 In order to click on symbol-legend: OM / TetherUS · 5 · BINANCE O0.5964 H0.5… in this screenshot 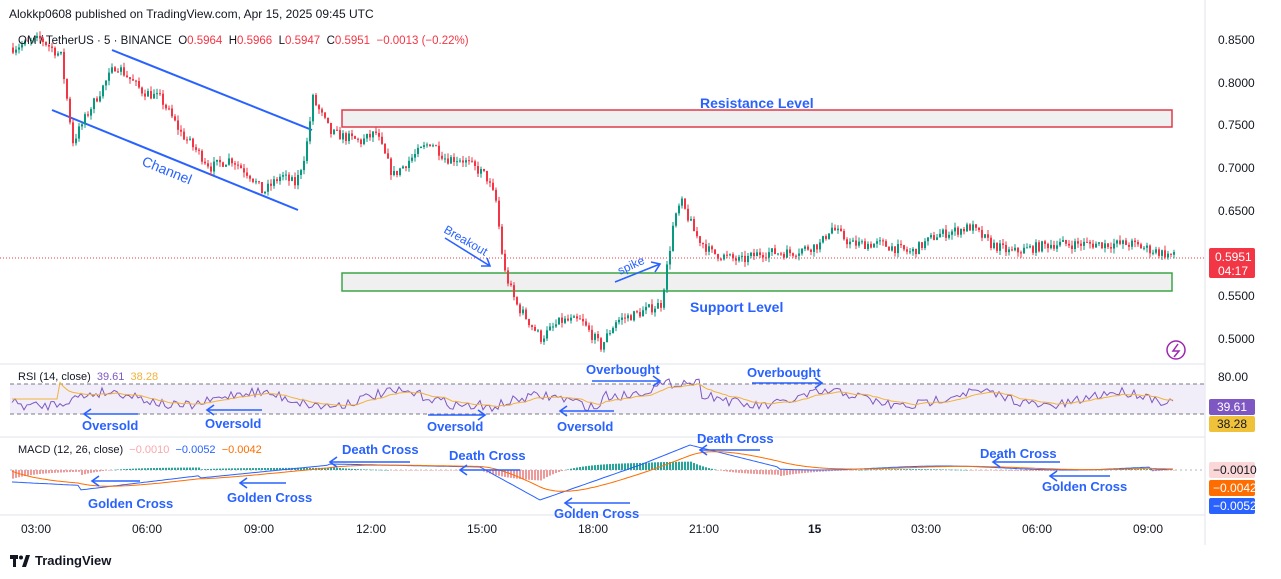, I will do `click(243, 41)`.